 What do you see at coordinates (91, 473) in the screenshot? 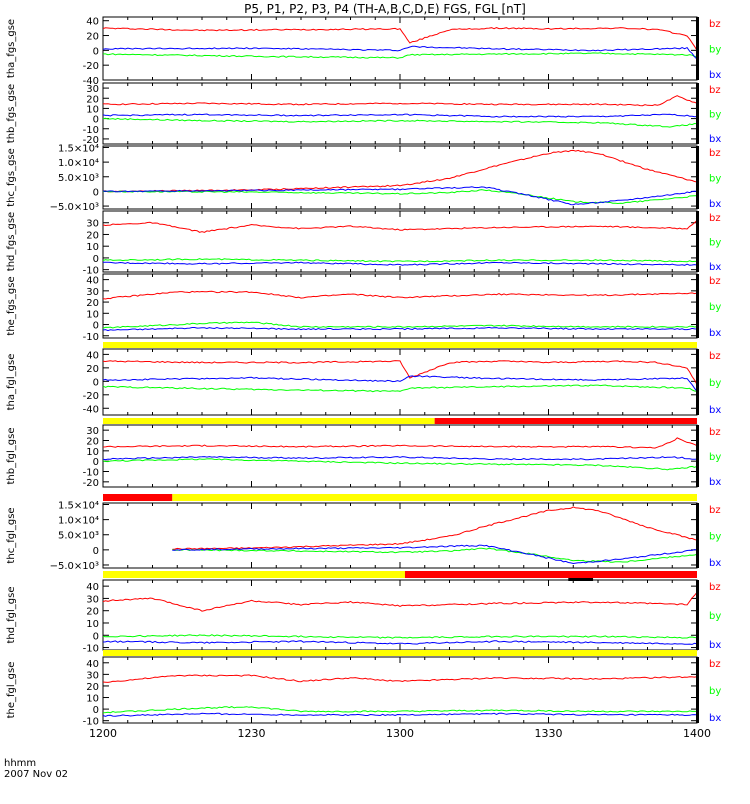
I see `panel-7-ytick-label: -10` at bounding box center [91, 473].